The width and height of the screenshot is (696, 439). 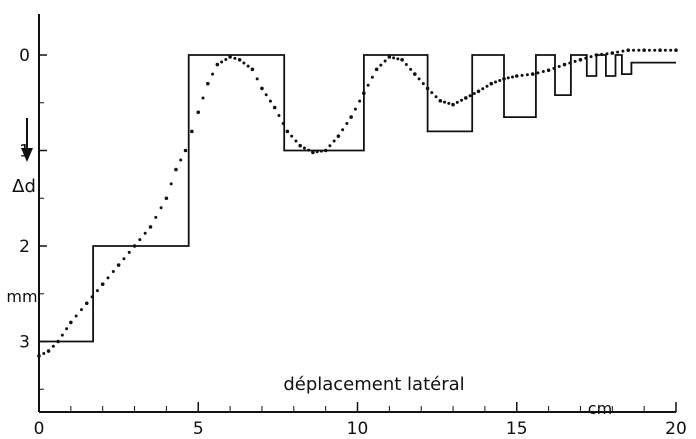 What do you see at coordinates (24, 343) in the screenshot?
I see `y-tick-label: 3` at bounding box center [24, 343].